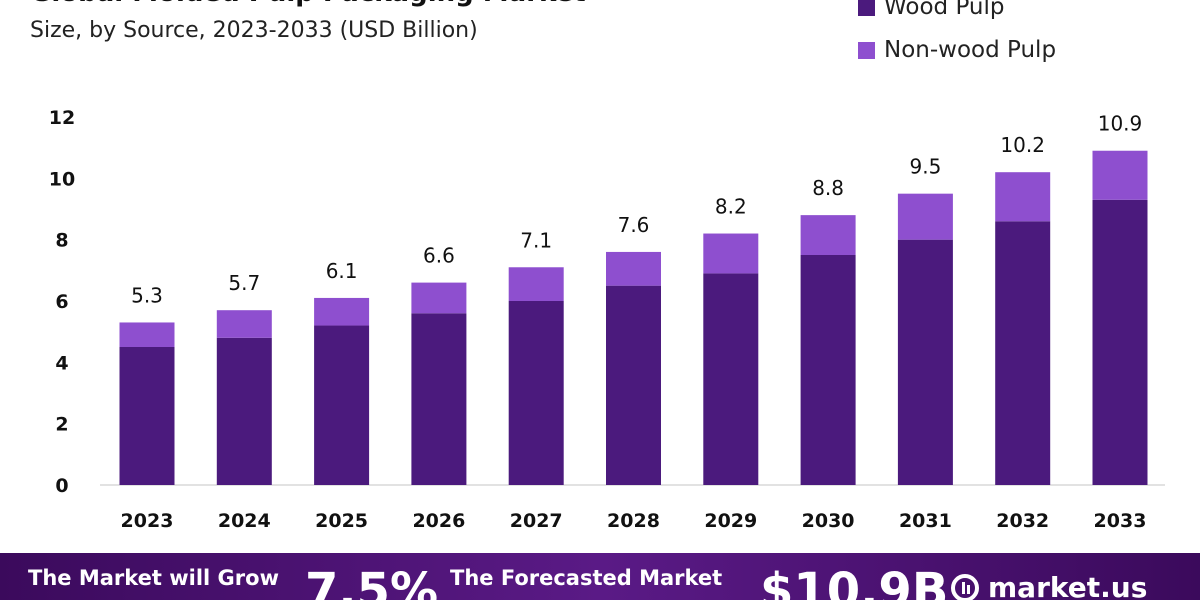  What do you see at coordinates (341, 521) in the screenshot?
I see `x-tick-label: 2025` at bounding box center [341, 521].